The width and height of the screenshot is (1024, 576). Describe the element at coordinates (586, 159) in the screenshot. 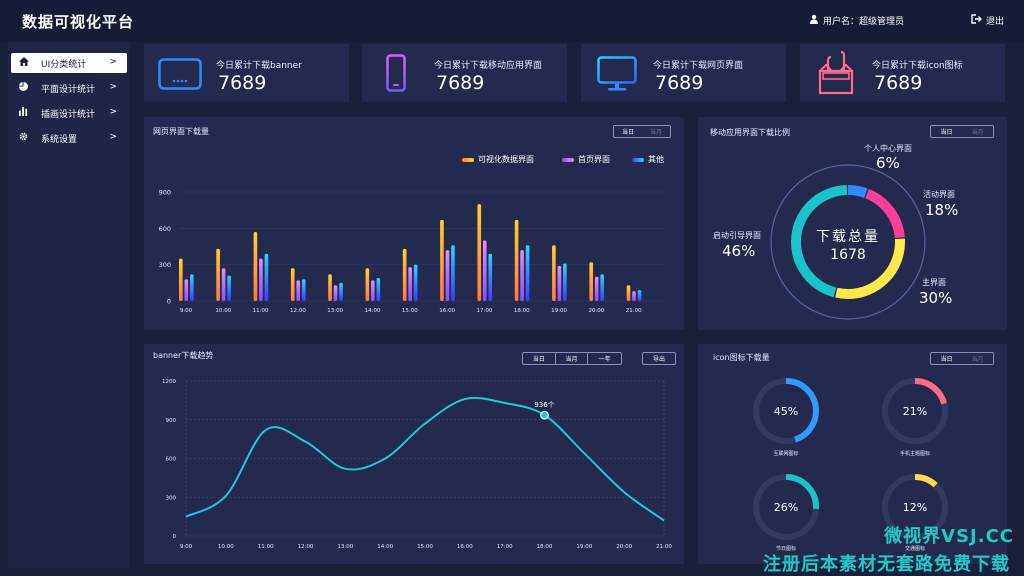

I see `legend-home: 首页界面` at that location.